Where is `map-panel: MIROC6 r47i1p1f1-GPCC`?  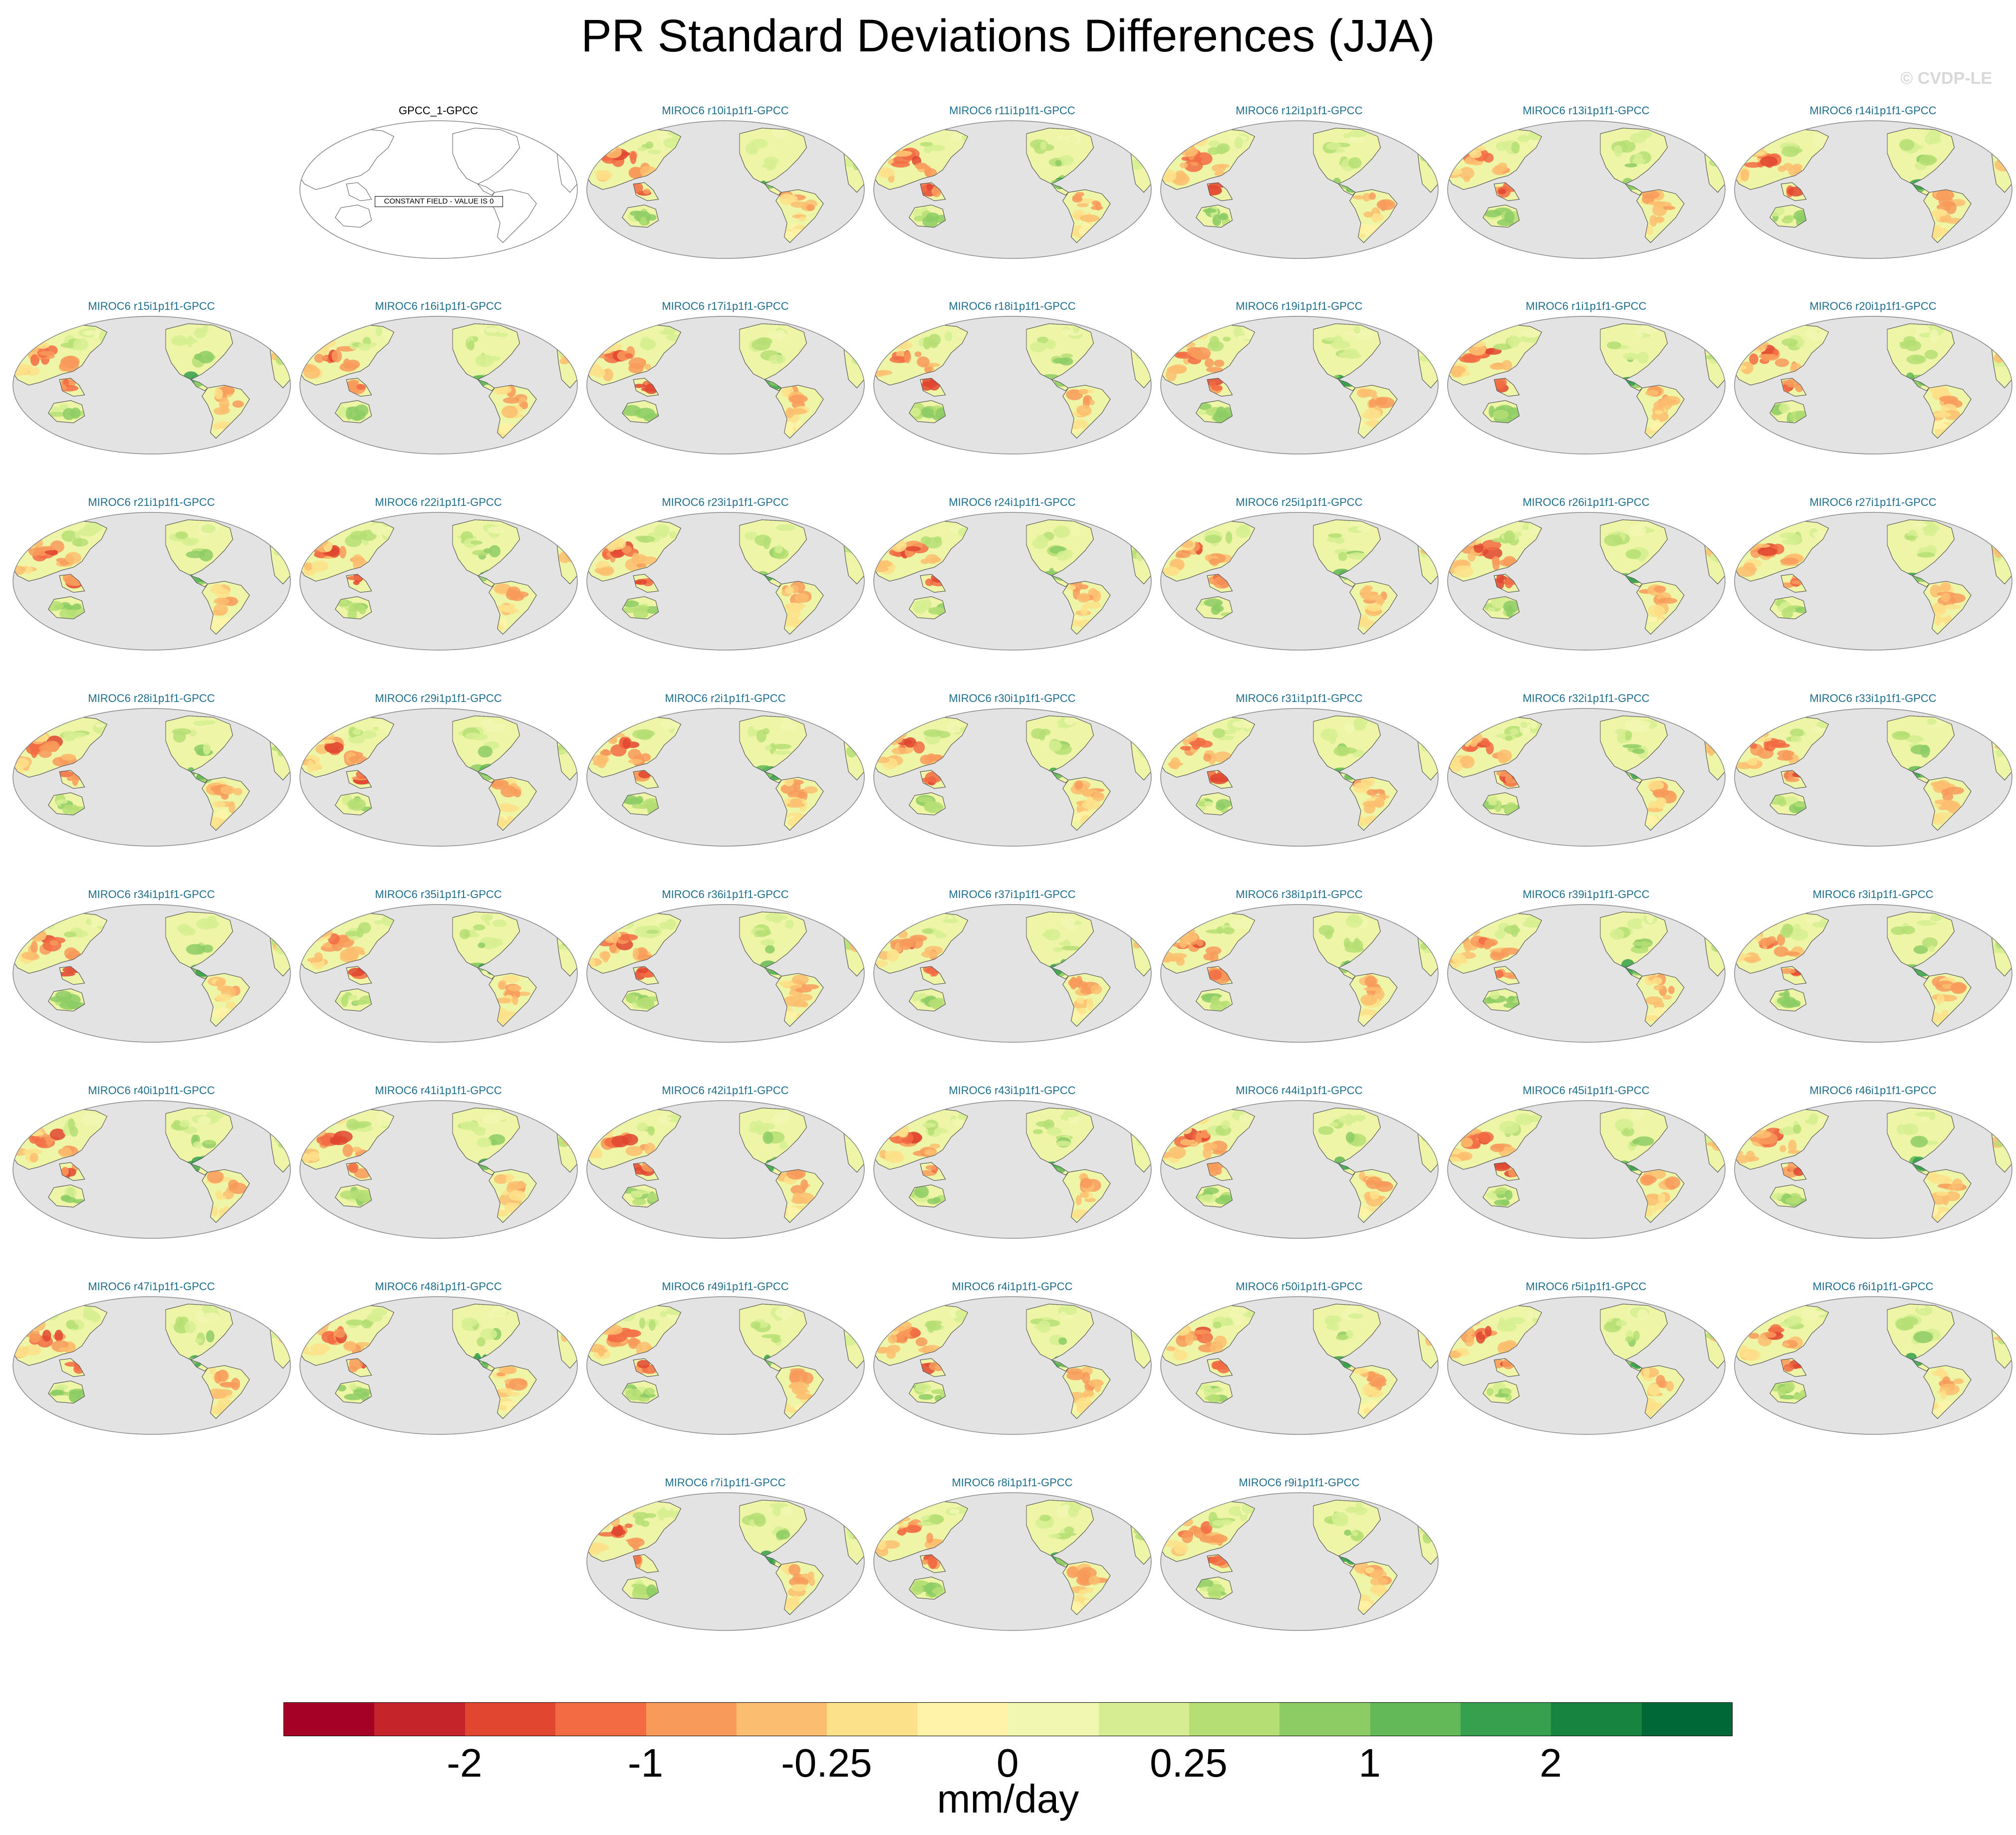
map-panel: MIROC6 r47i1p1f1-GPCC is located at coordinates (151, 1374).